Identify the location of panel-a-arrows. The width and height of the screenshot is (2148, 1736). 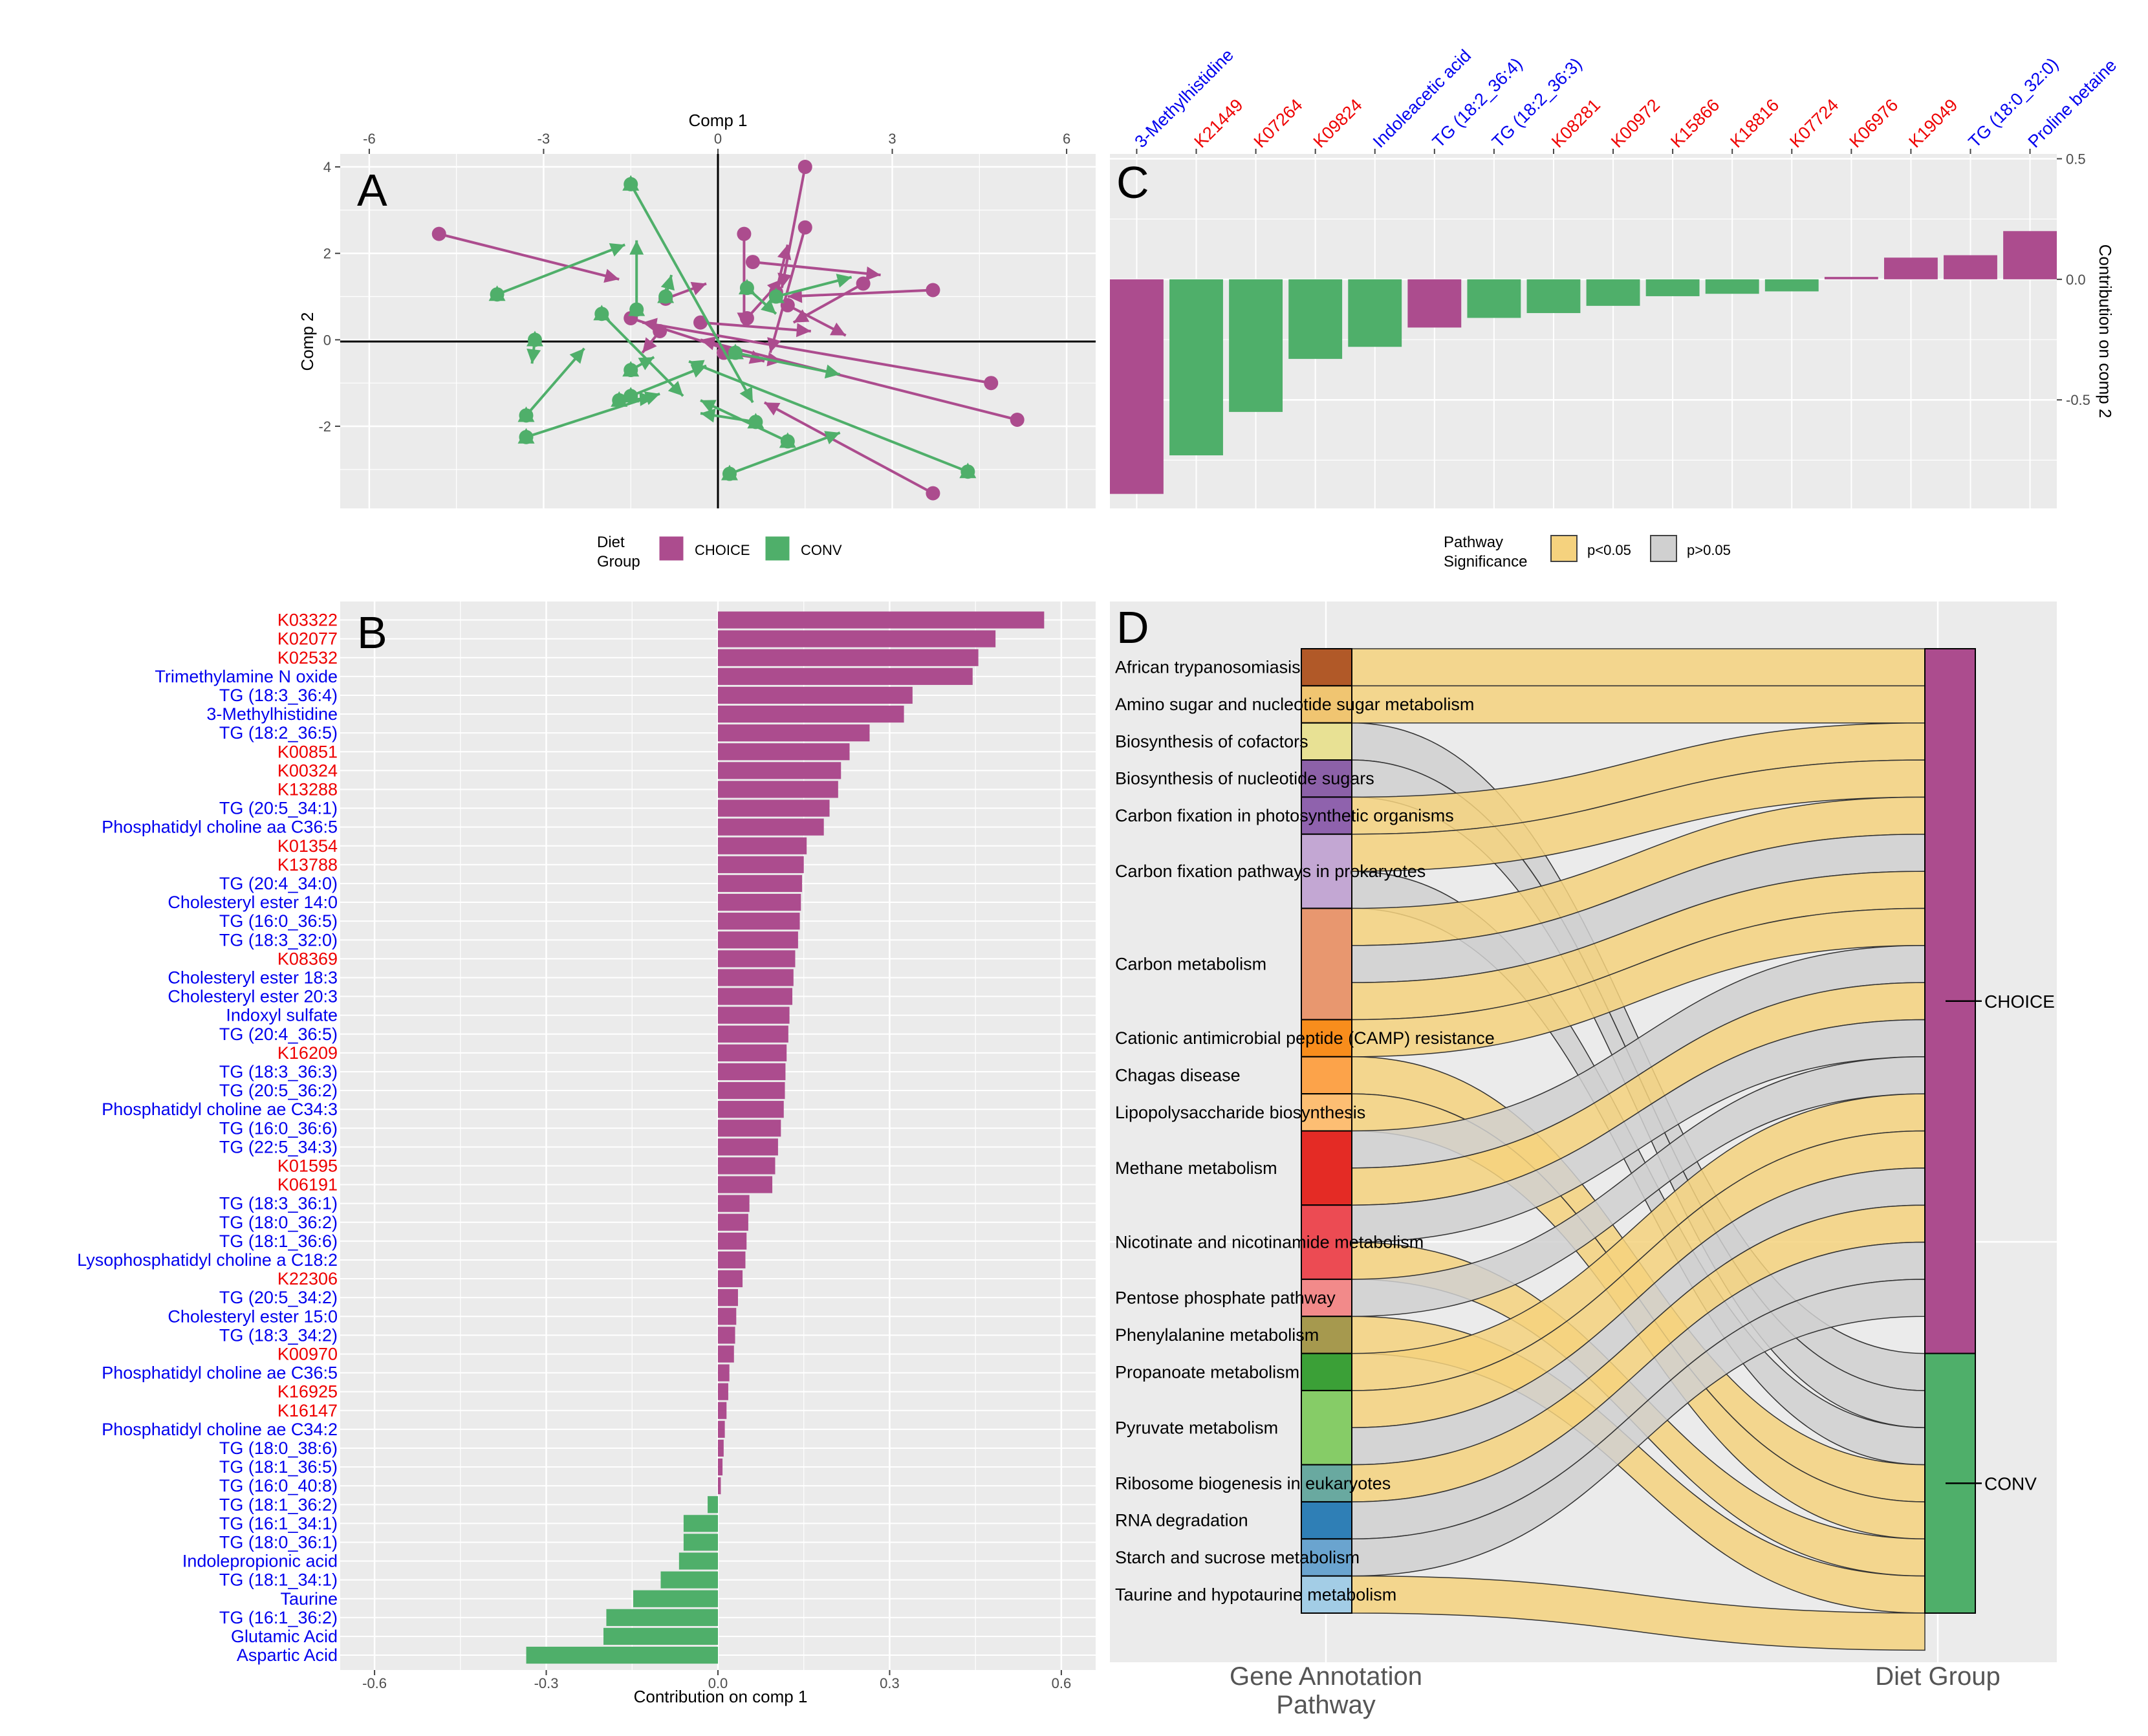
(728, 330).